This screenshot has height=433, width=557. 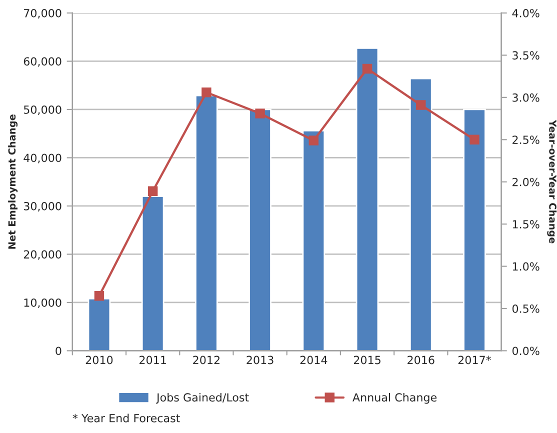 I want to click on x-tick-label: 2010, so click(x=99, y=360).